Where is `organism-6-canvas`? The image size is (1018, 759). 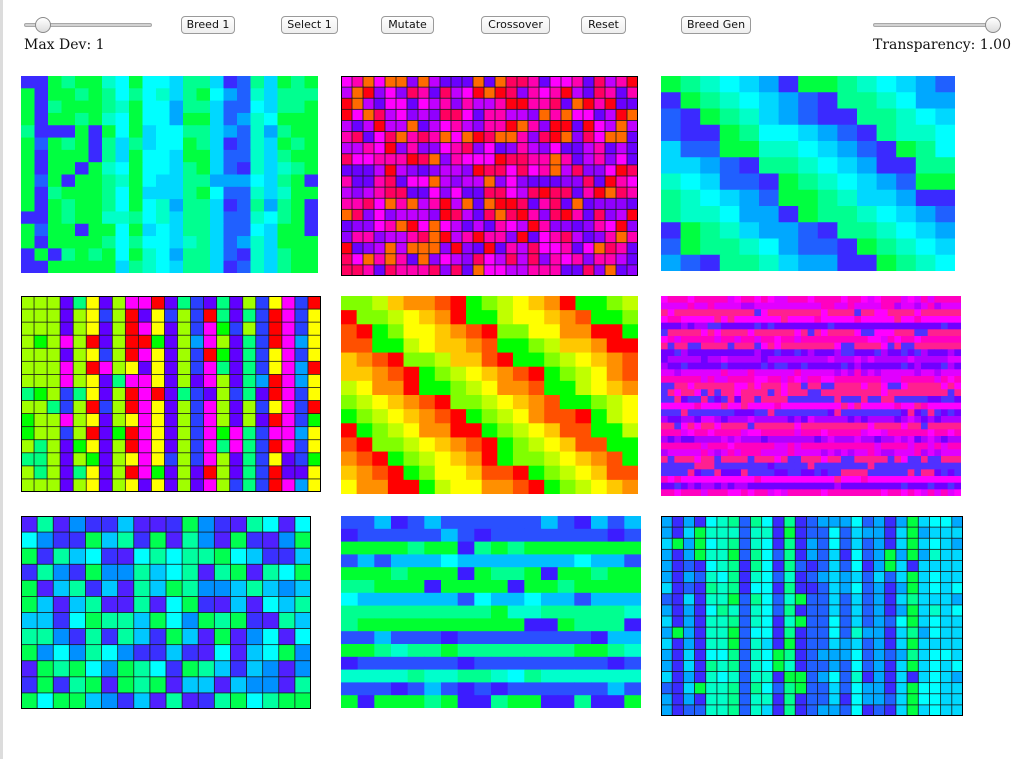
organism-6-canvas is located at coordinates (811, 396).